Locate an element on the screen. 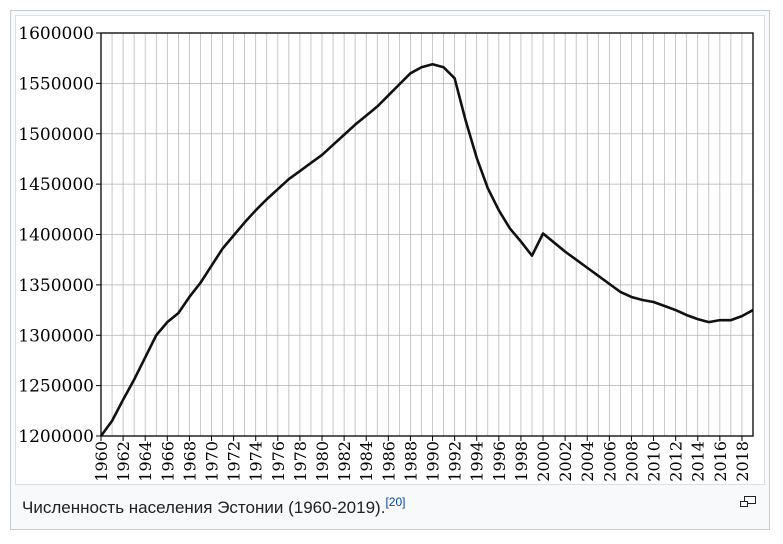 Image resolution: width=783 pixels, height=544 pixels. x-tick-label: 1984 is located at coordinates (366, 461).